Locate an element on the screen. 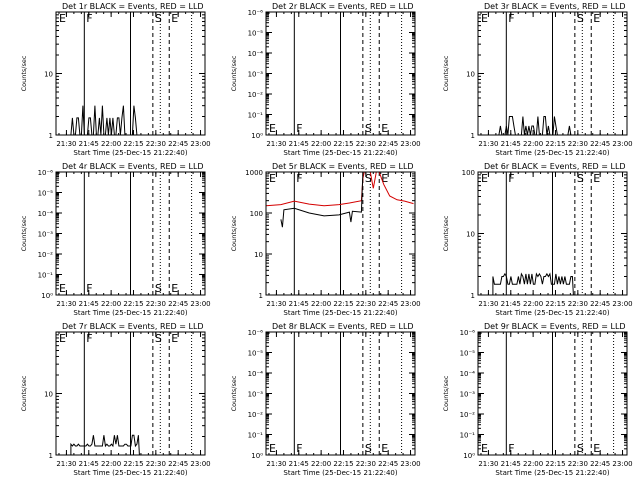 This screenshot has width=640, height=480. panel-title: Det 7r BLACK = Events, RED = LLD is located at coordinates (133, 326).